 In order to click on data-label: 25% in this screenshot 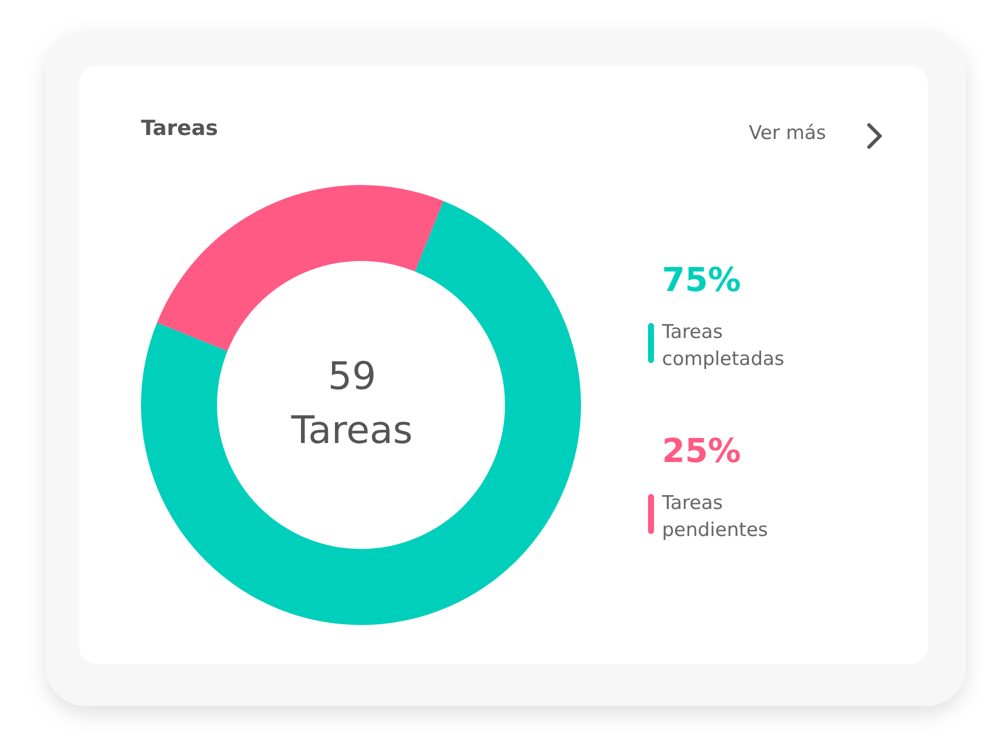, I will do `click(701, 450)`.